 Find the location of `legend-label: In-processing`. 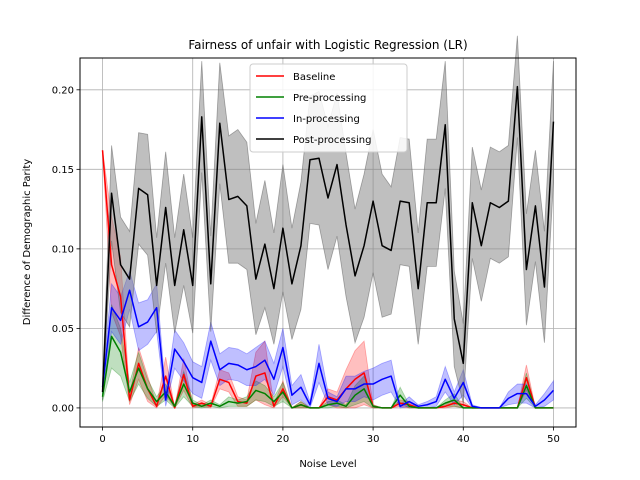

legend-label: In-processing is located at coordinates (326, 119).